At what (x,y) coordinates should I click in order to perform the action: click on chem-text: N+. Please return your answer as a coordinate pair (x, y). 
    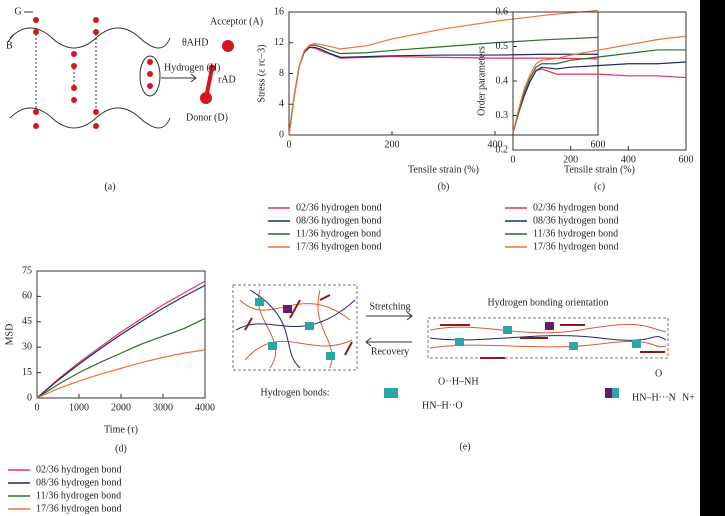
    Looking at the image, I should click on (688, 397).